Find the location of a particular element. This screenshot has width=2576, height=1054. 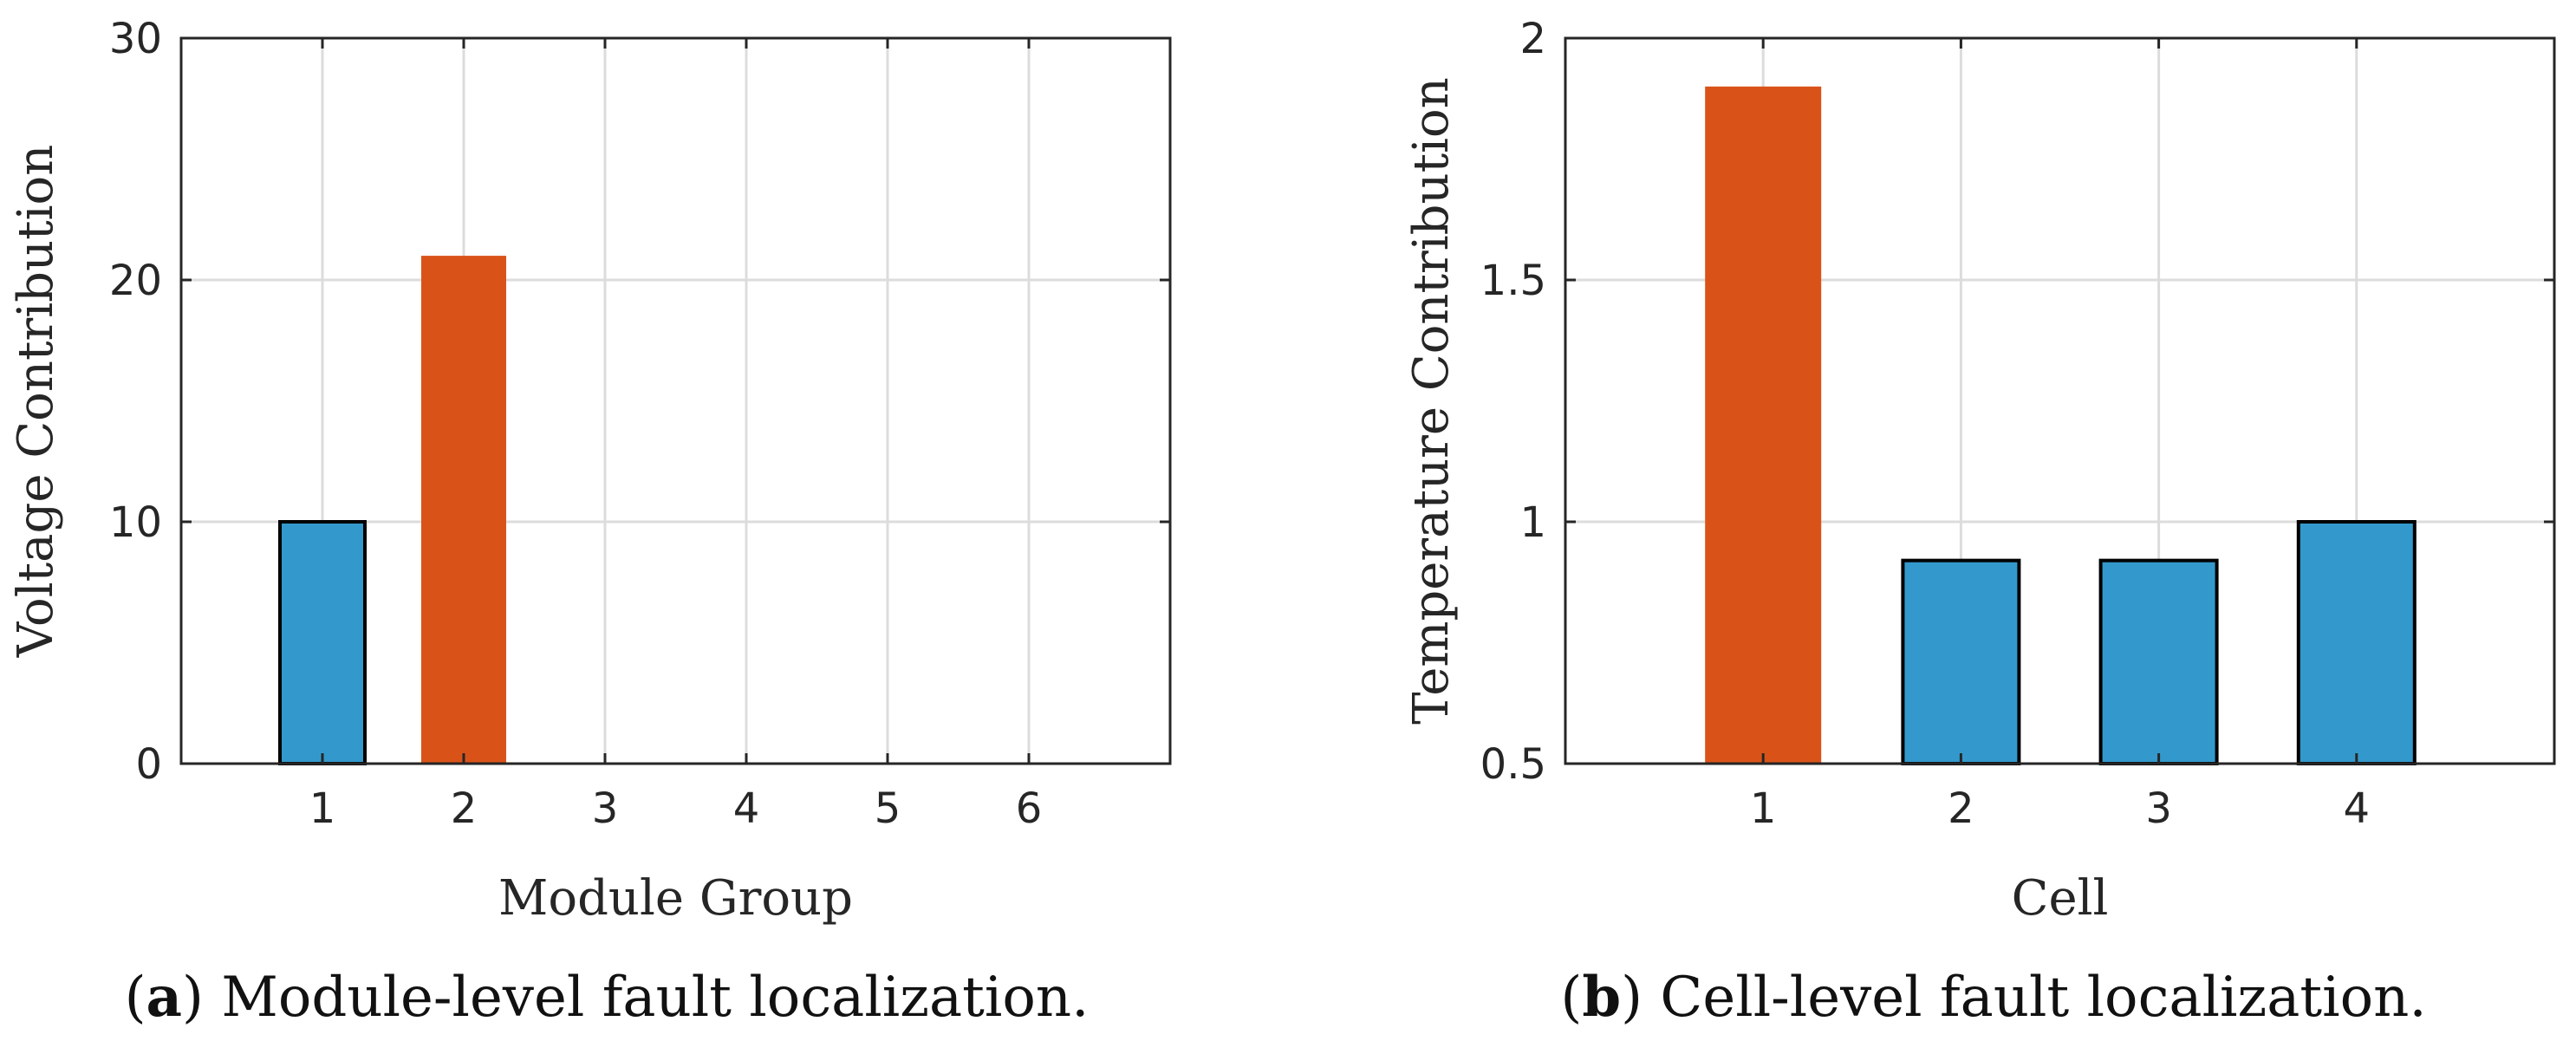

y-tick-label: 0 is located at coordinates (148, 765).